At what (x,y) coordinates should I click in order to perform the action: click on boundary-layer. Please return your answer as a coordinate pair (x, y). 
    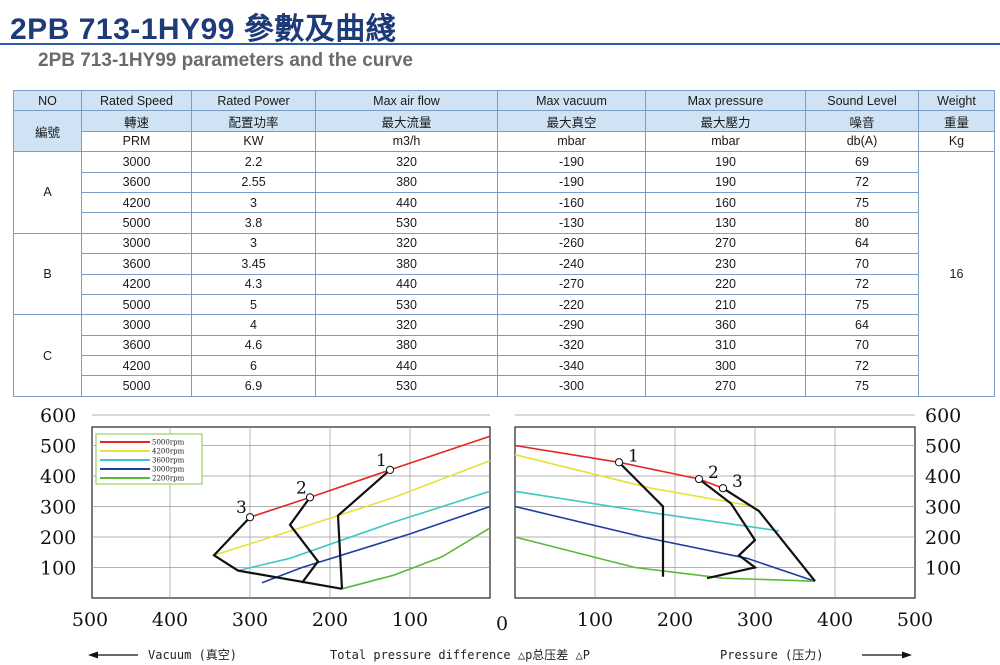
    Looking at the image, I should click on (514, 525).